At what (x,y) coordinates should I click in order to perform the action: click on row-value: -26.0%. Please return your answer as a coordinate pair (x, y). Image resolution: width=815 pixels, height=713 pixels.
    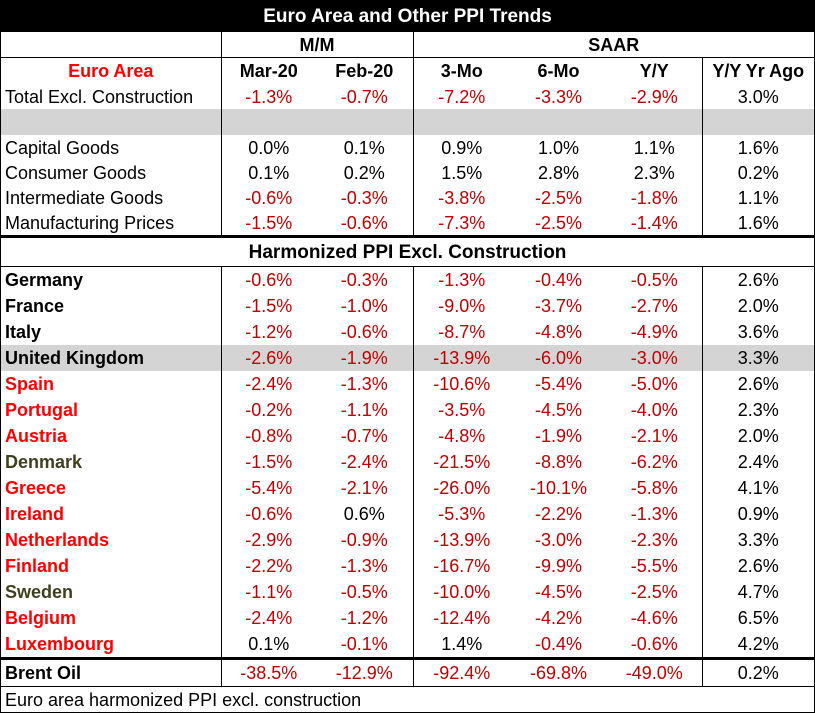
    Looking at the image, I should click on (461, 488).